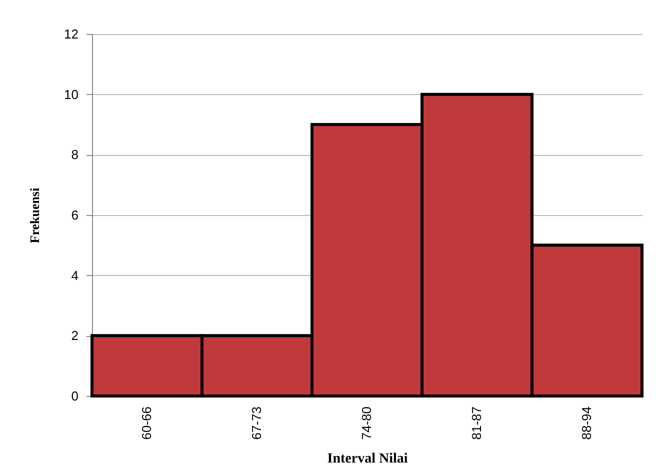 The width and height of the screenshot is (662, 475). Describe the element at coordinates (74, 215) in the screenshot. I see `y-tick-label: 6` at that location.